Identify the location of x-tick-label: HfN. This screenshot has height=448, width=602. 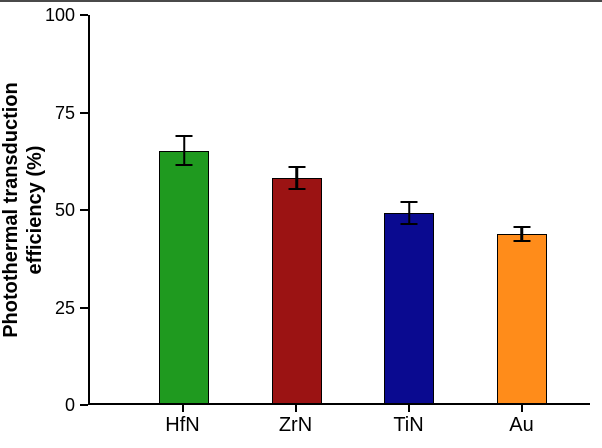
(182, 425).